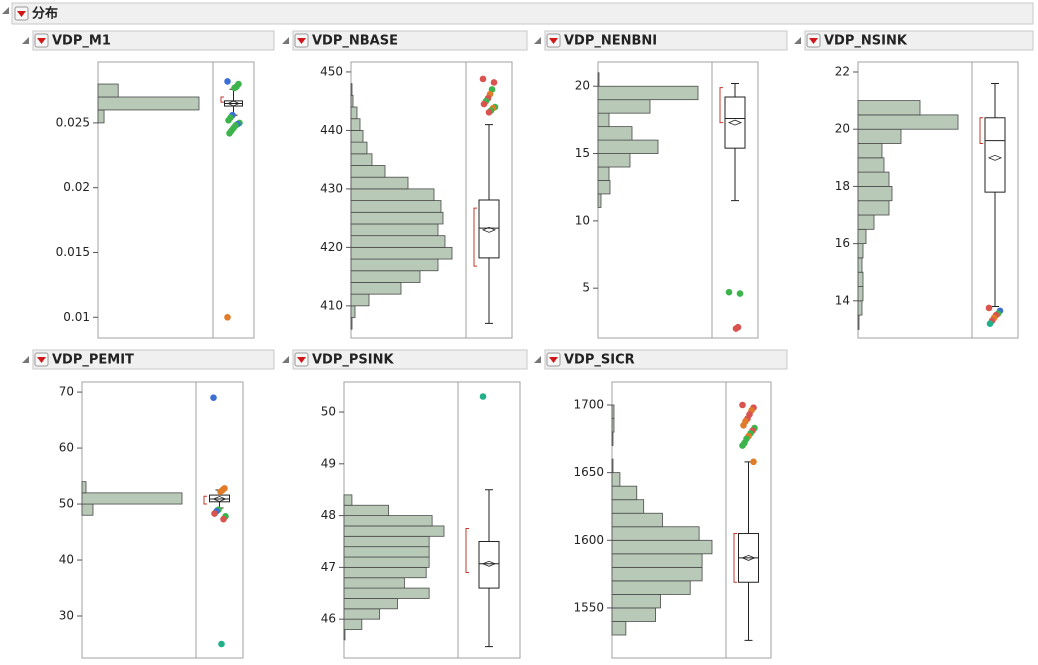 This screenshot has height=665, width=1038. I want to click on plot-frame, so click(162, 520).